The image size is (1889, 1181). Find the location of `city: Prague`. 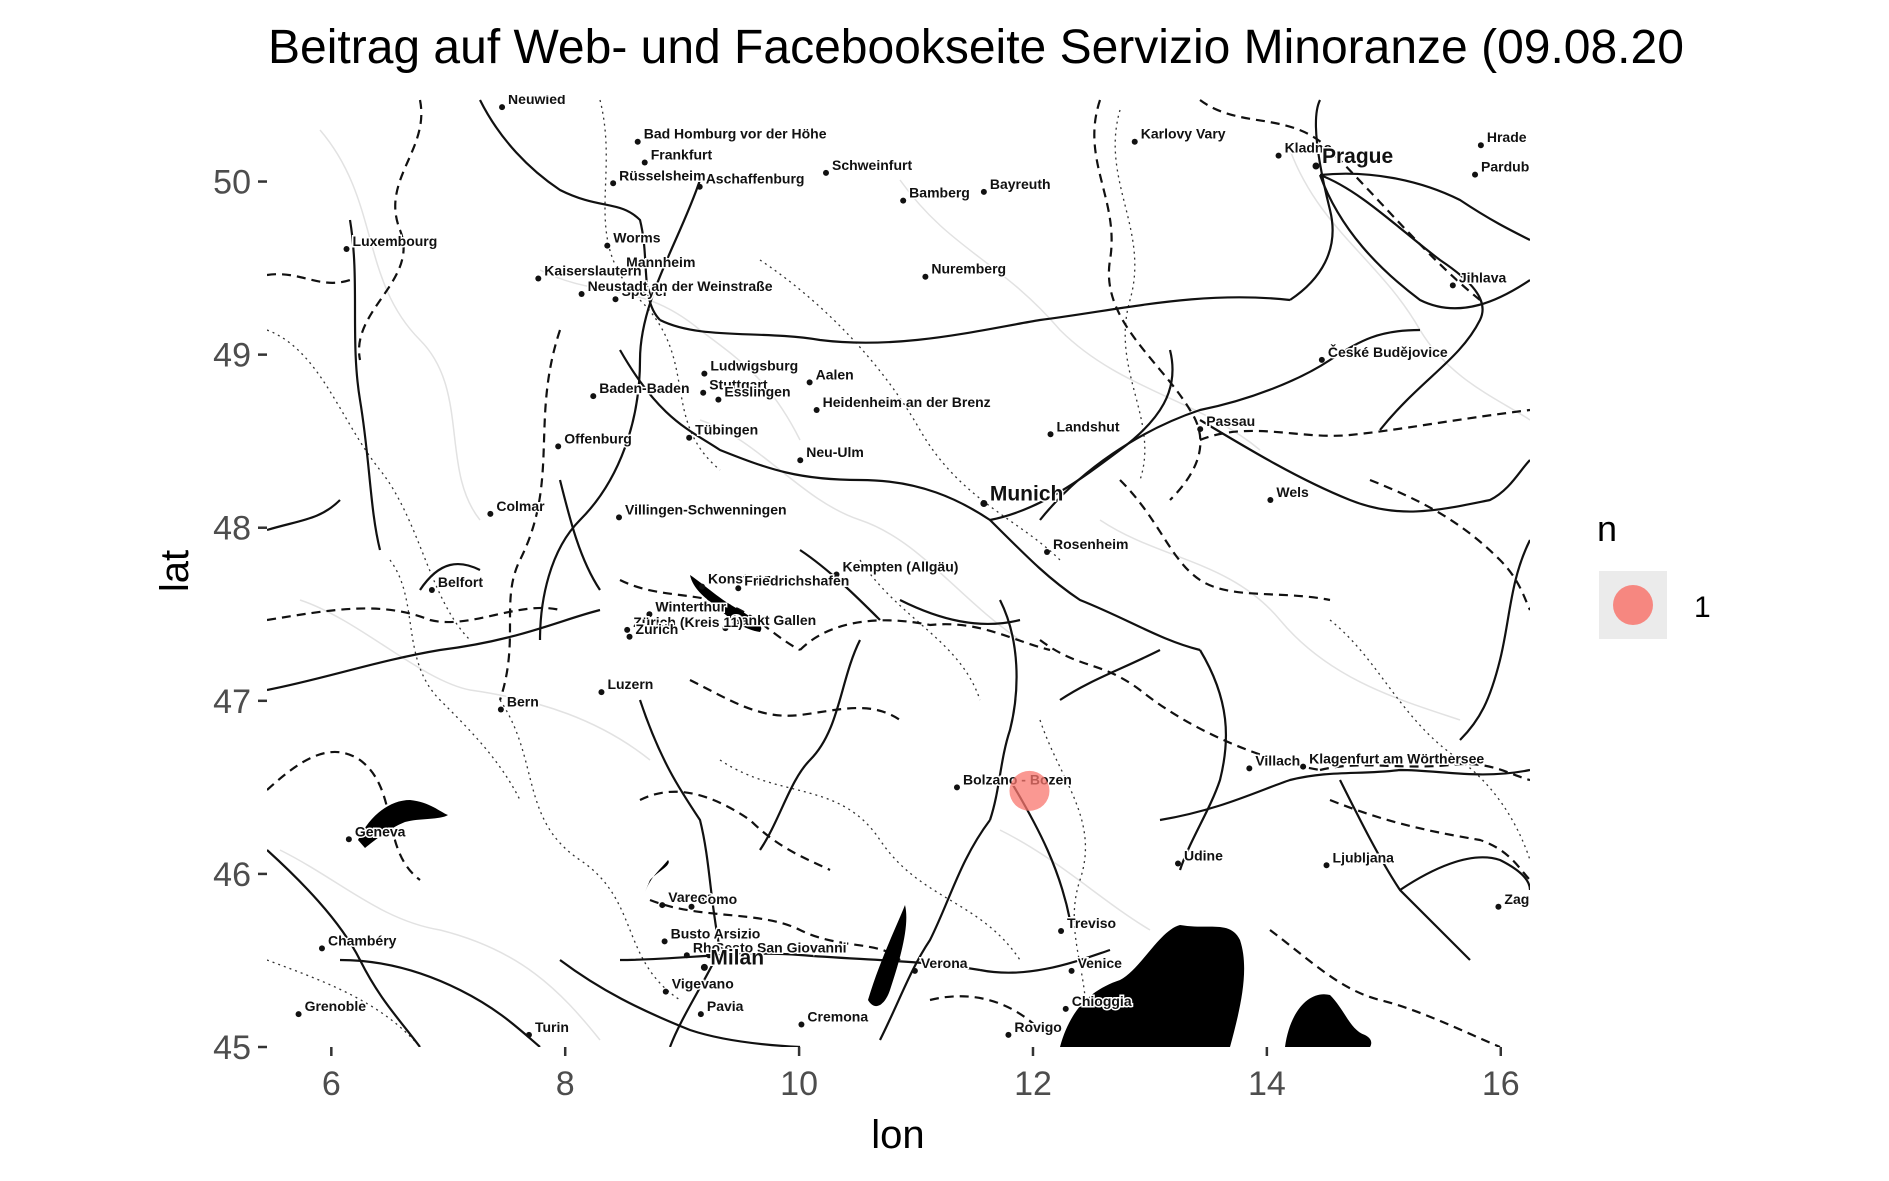

city: Prague is located at coordinates (1353, 156).